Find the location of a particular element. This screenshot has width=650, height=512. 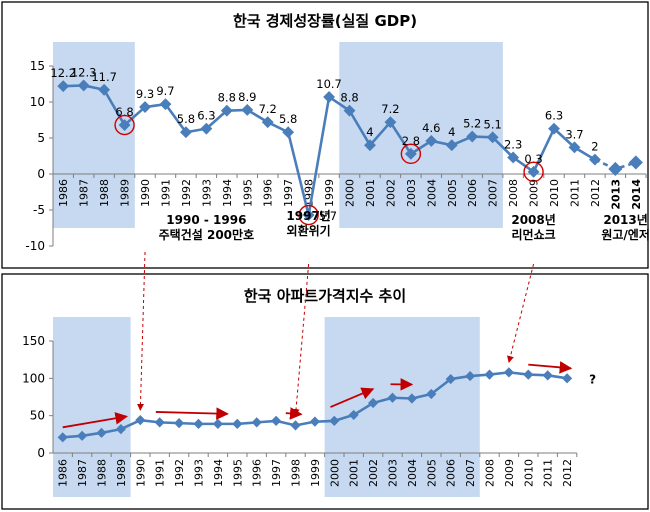

apt-x-tick-label: 1997 is located at coordinates (276, 473).